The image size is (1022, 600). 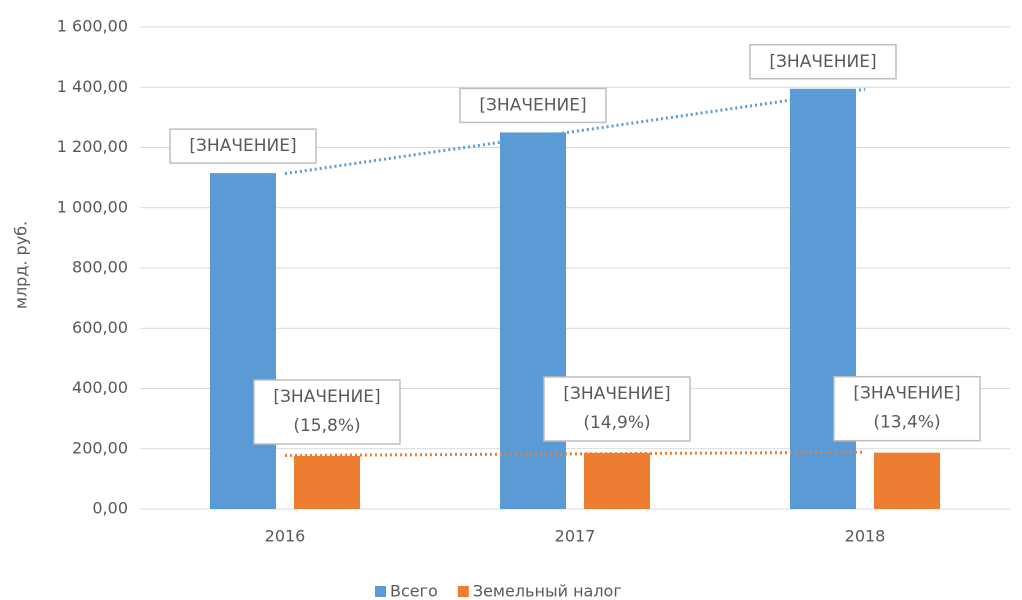 What do you see at coordinates (285, 536) in the screenshot?
I see `x-tick-label: 2016` at bounding box center [285, 536].